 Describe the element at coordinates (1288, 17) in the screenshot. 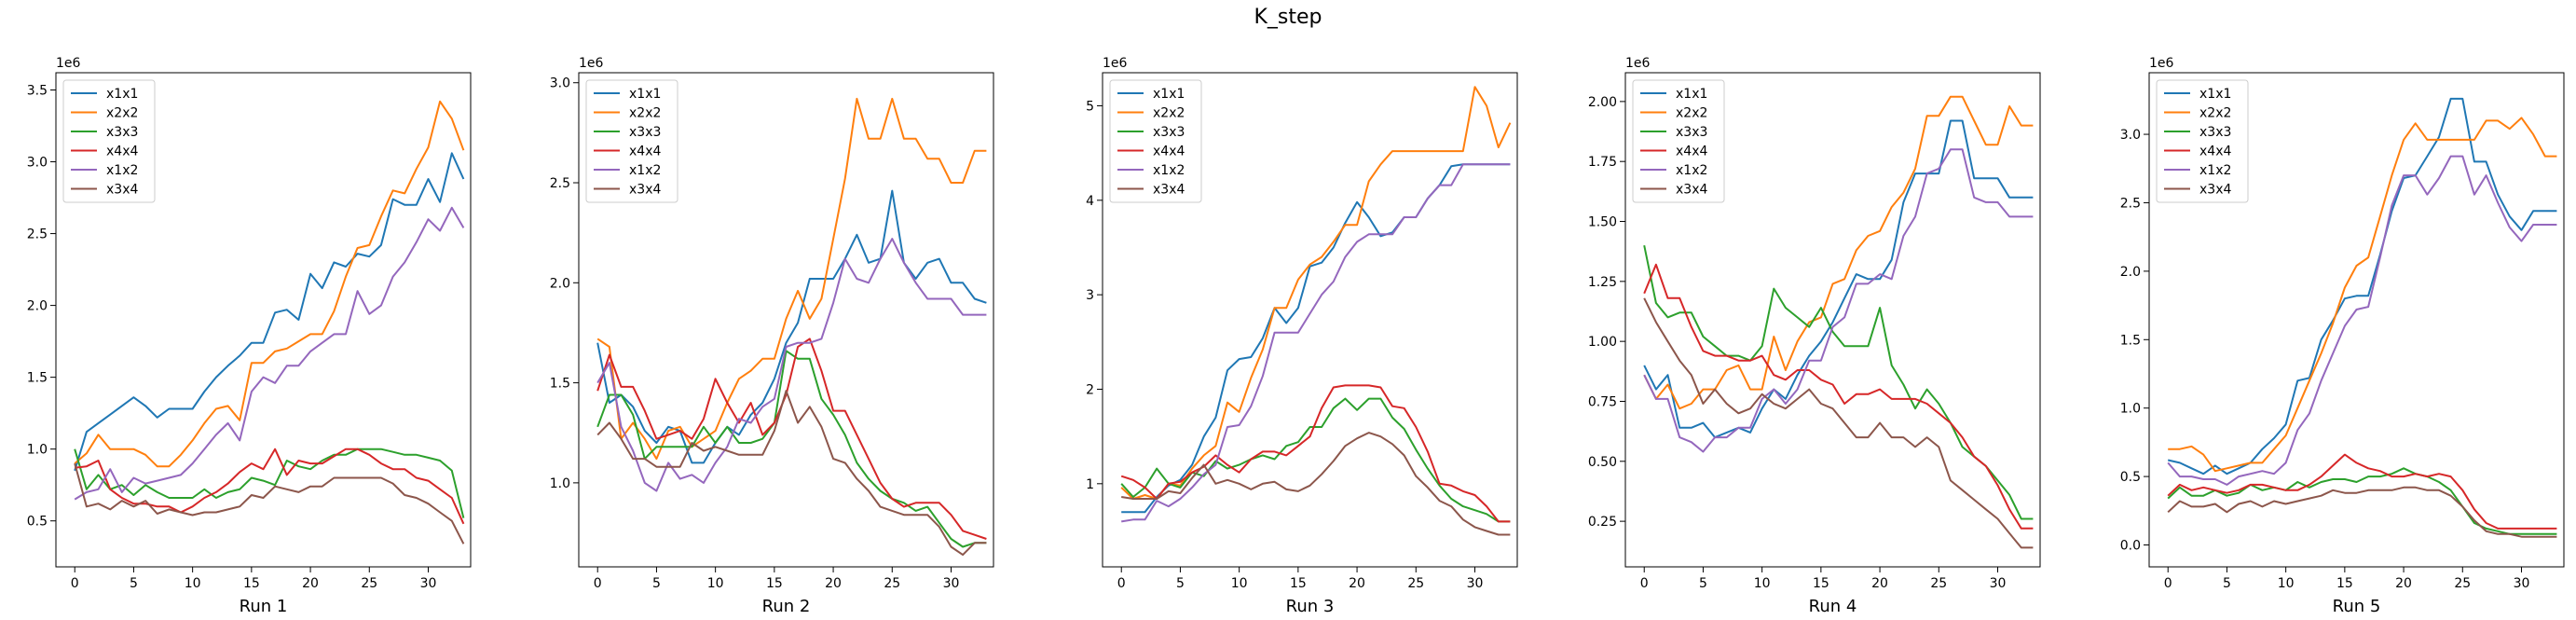

I see `figure-title: K_step` at that location.